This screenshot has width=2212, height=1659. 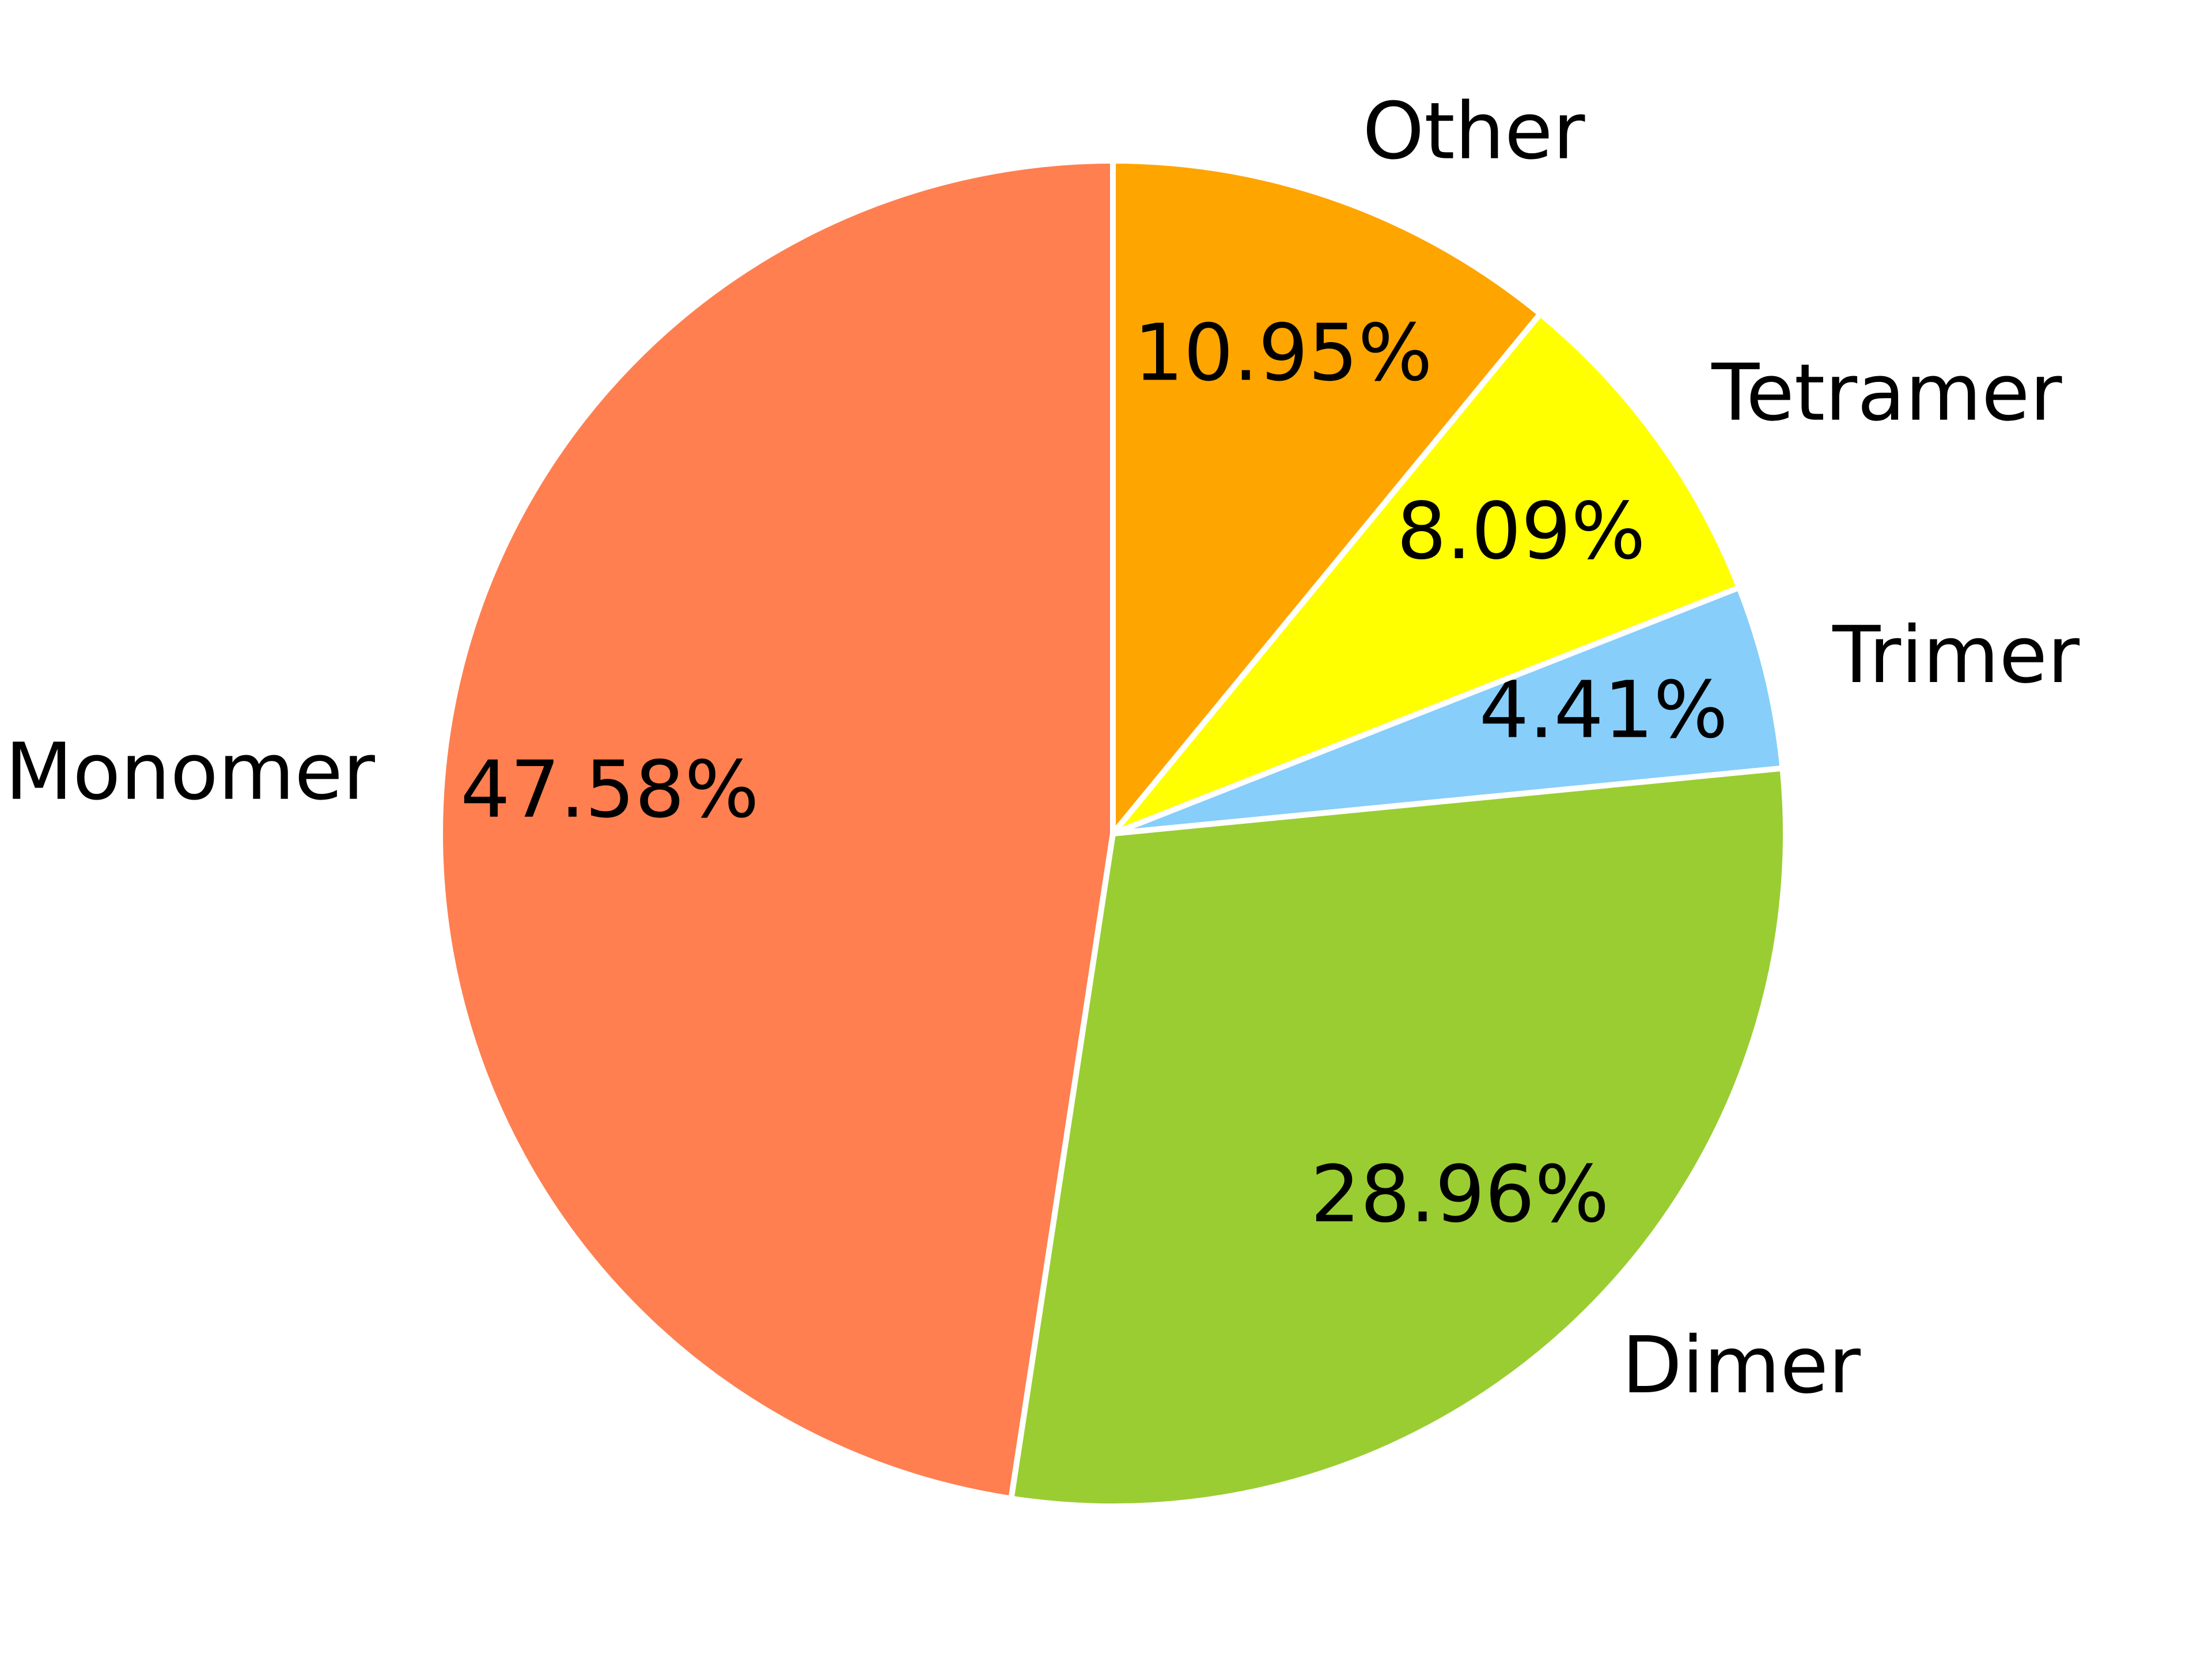 I want to click on slice-label: Dimer, so click(x=1741, y=1365).